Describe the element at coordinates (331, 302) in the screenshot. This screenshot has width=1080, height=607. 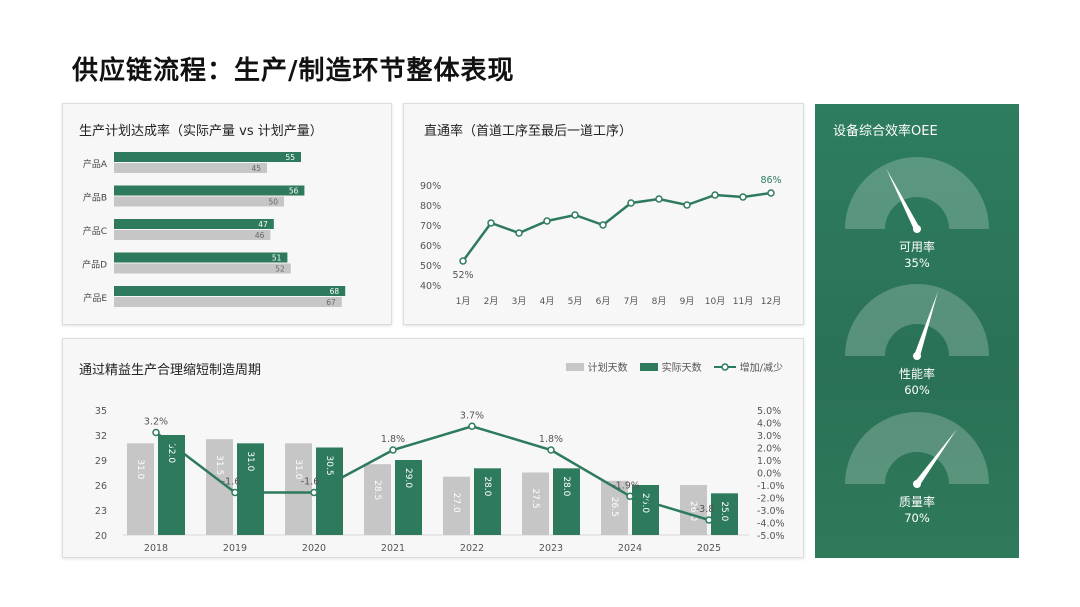
I see `bar-plan-label: 67` at that location.